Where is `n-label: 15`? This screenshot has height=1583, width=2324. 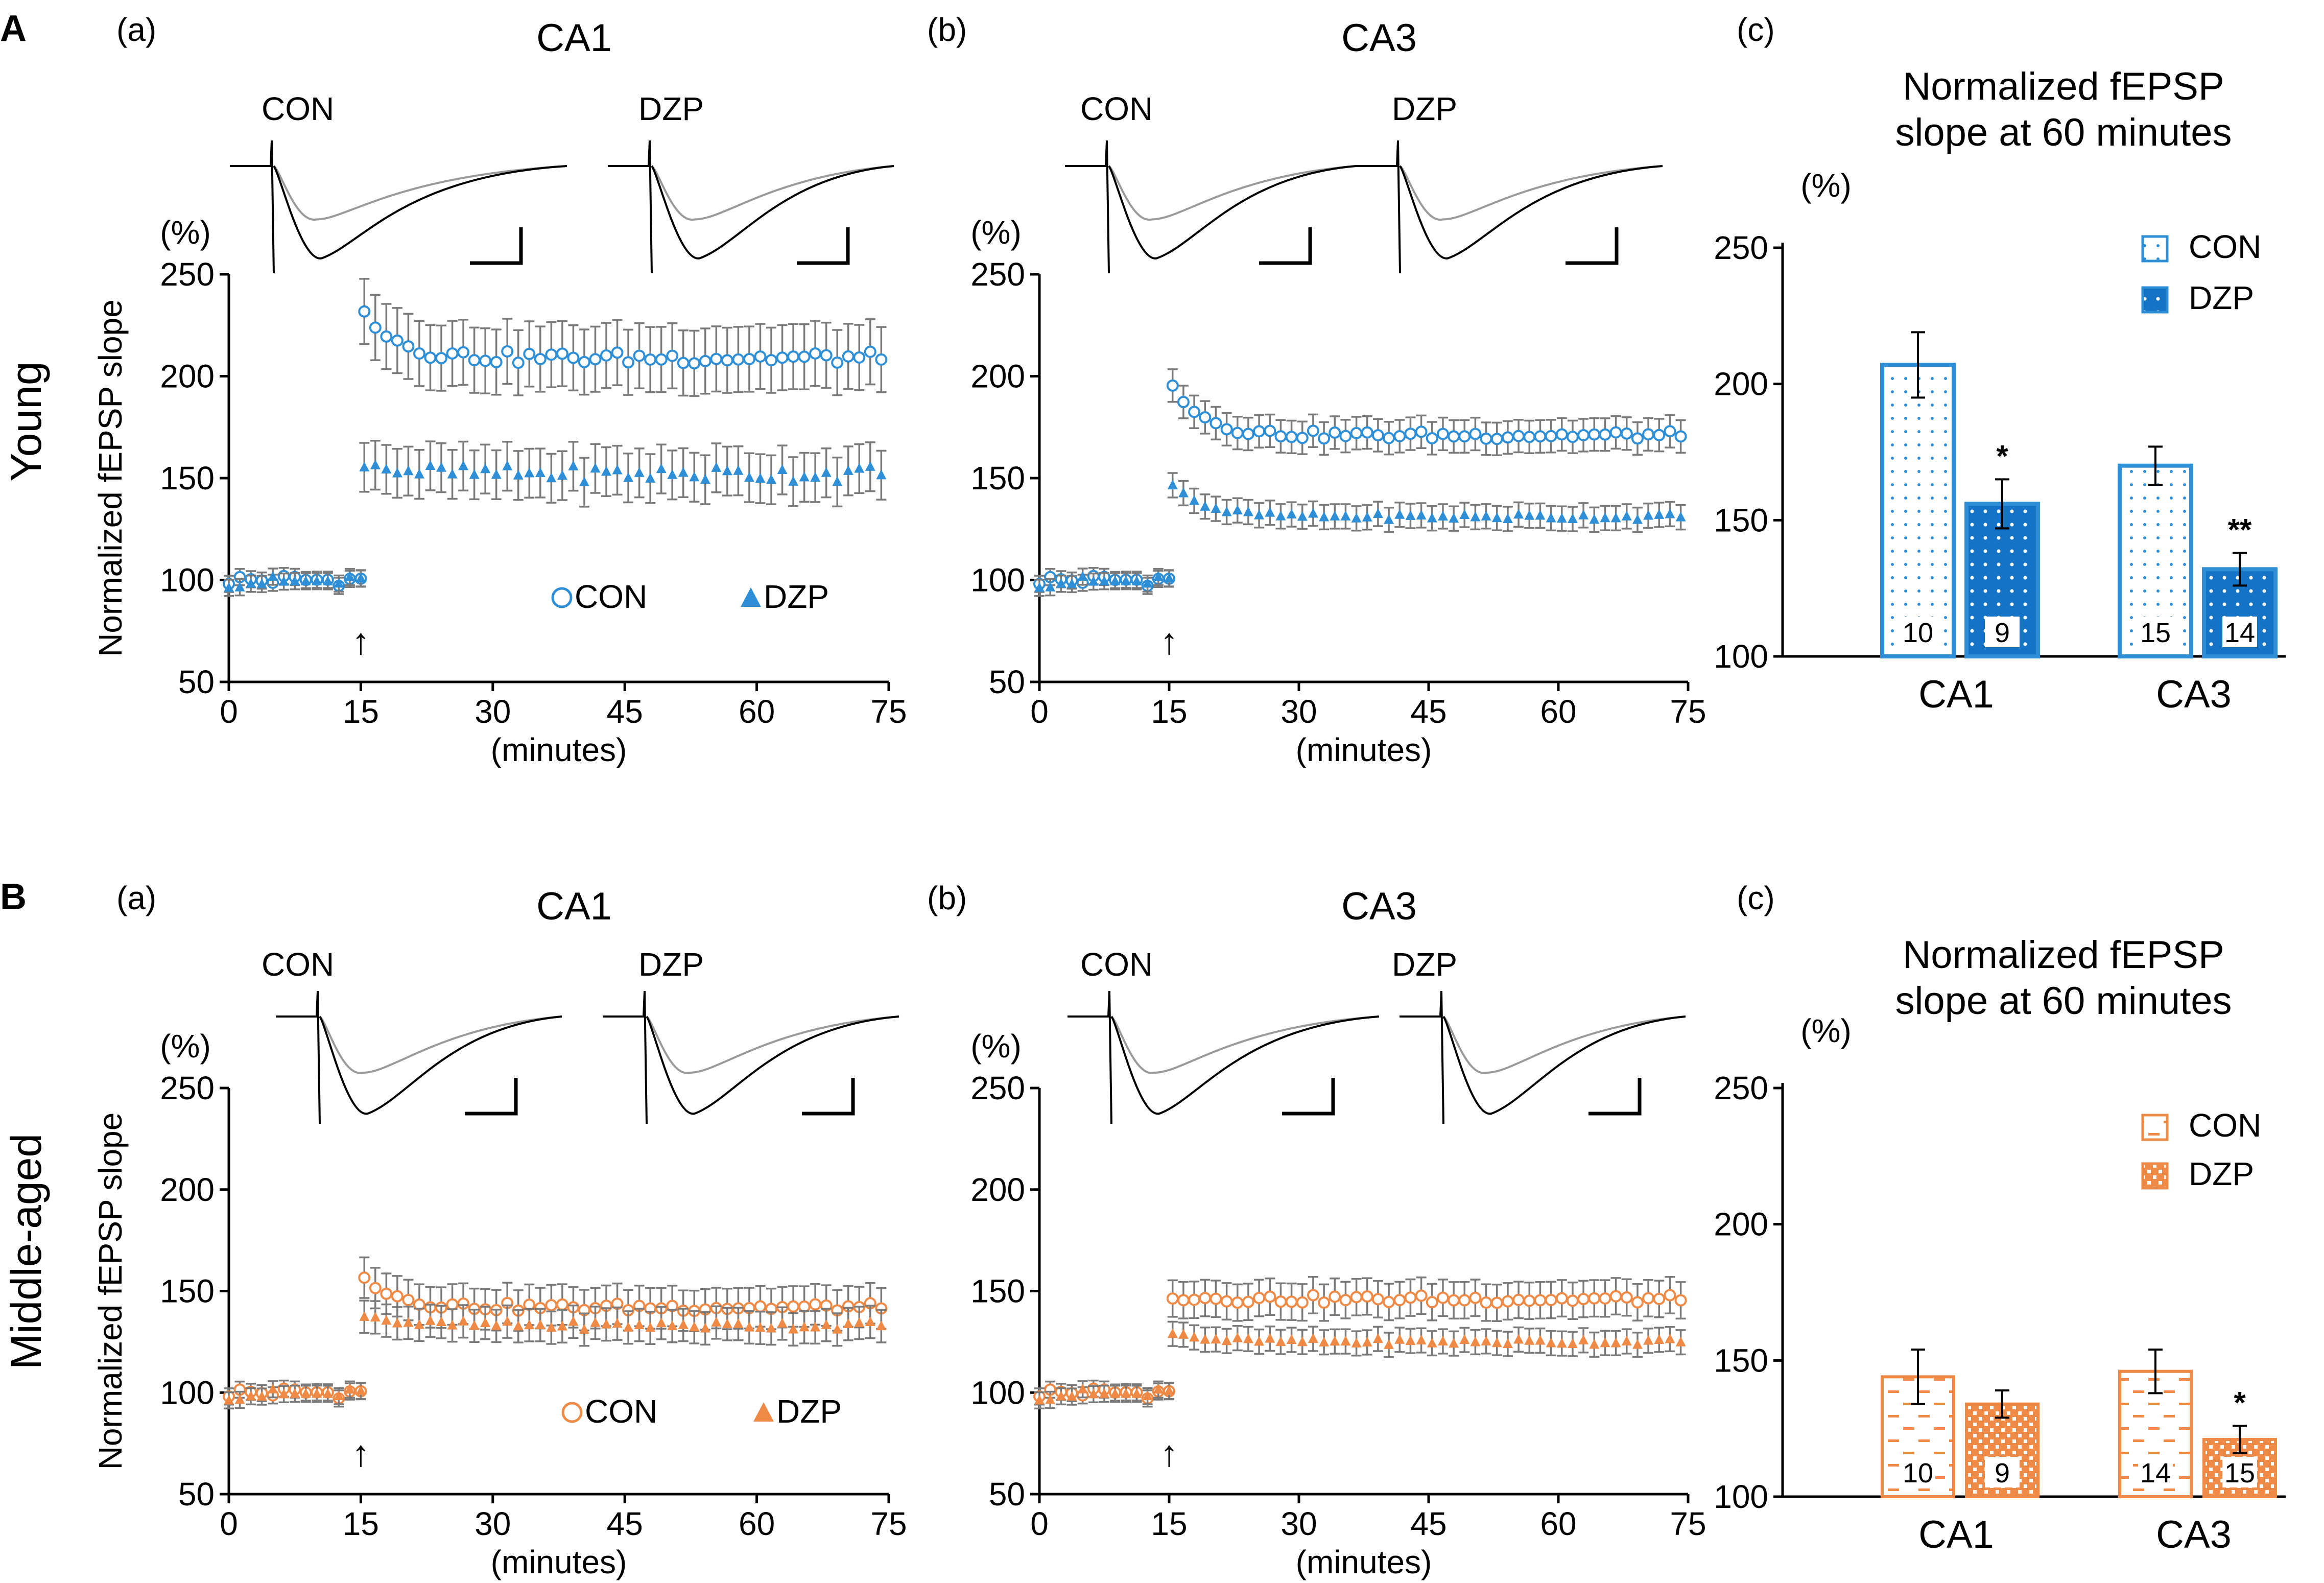
n-label: 15 is located at coordinates (2155, 633).